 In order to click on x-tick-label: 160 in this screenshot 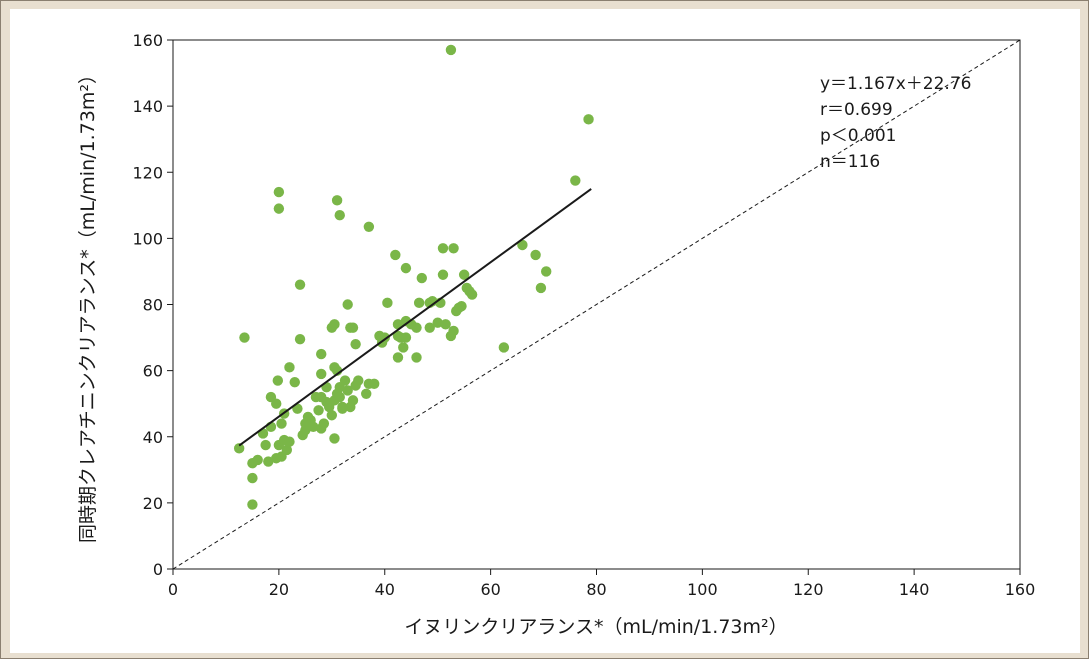, I will do `click(1020, 589)`.